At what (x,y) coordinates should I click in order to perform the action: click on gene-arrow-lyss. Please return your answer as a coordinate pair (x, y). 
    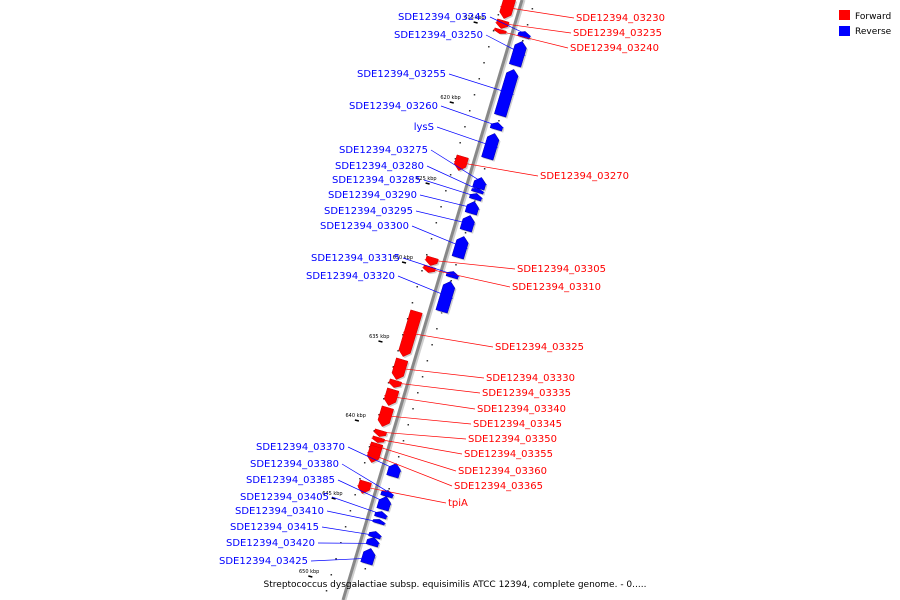
    Looking at the image, I should click on (490, 147).